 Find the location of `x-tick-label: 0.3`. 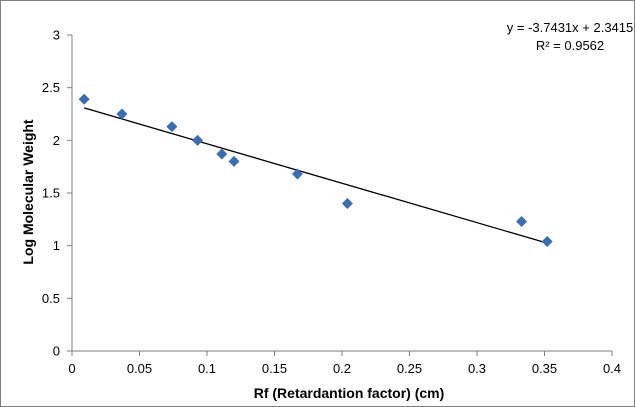

x-tick-label: 0.3 is located at coordinates (477, 368).